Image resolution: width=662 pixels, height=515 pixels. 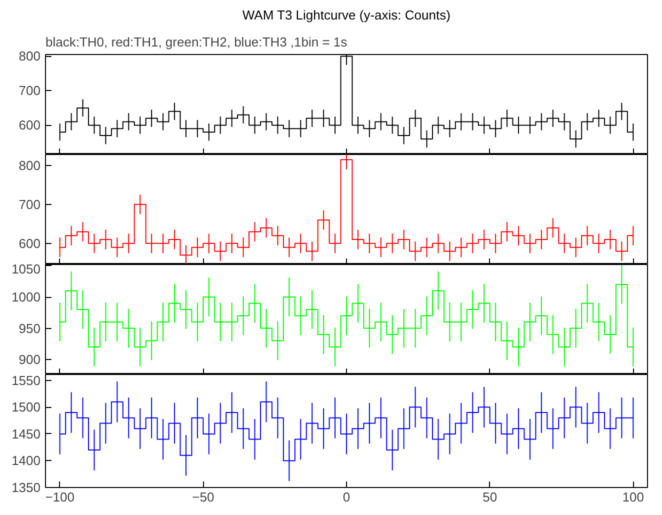 What do you see at coordinates (29, 328) in the screenshot?
I see `y-tick-label: 950` at bounding box center [29, 328].